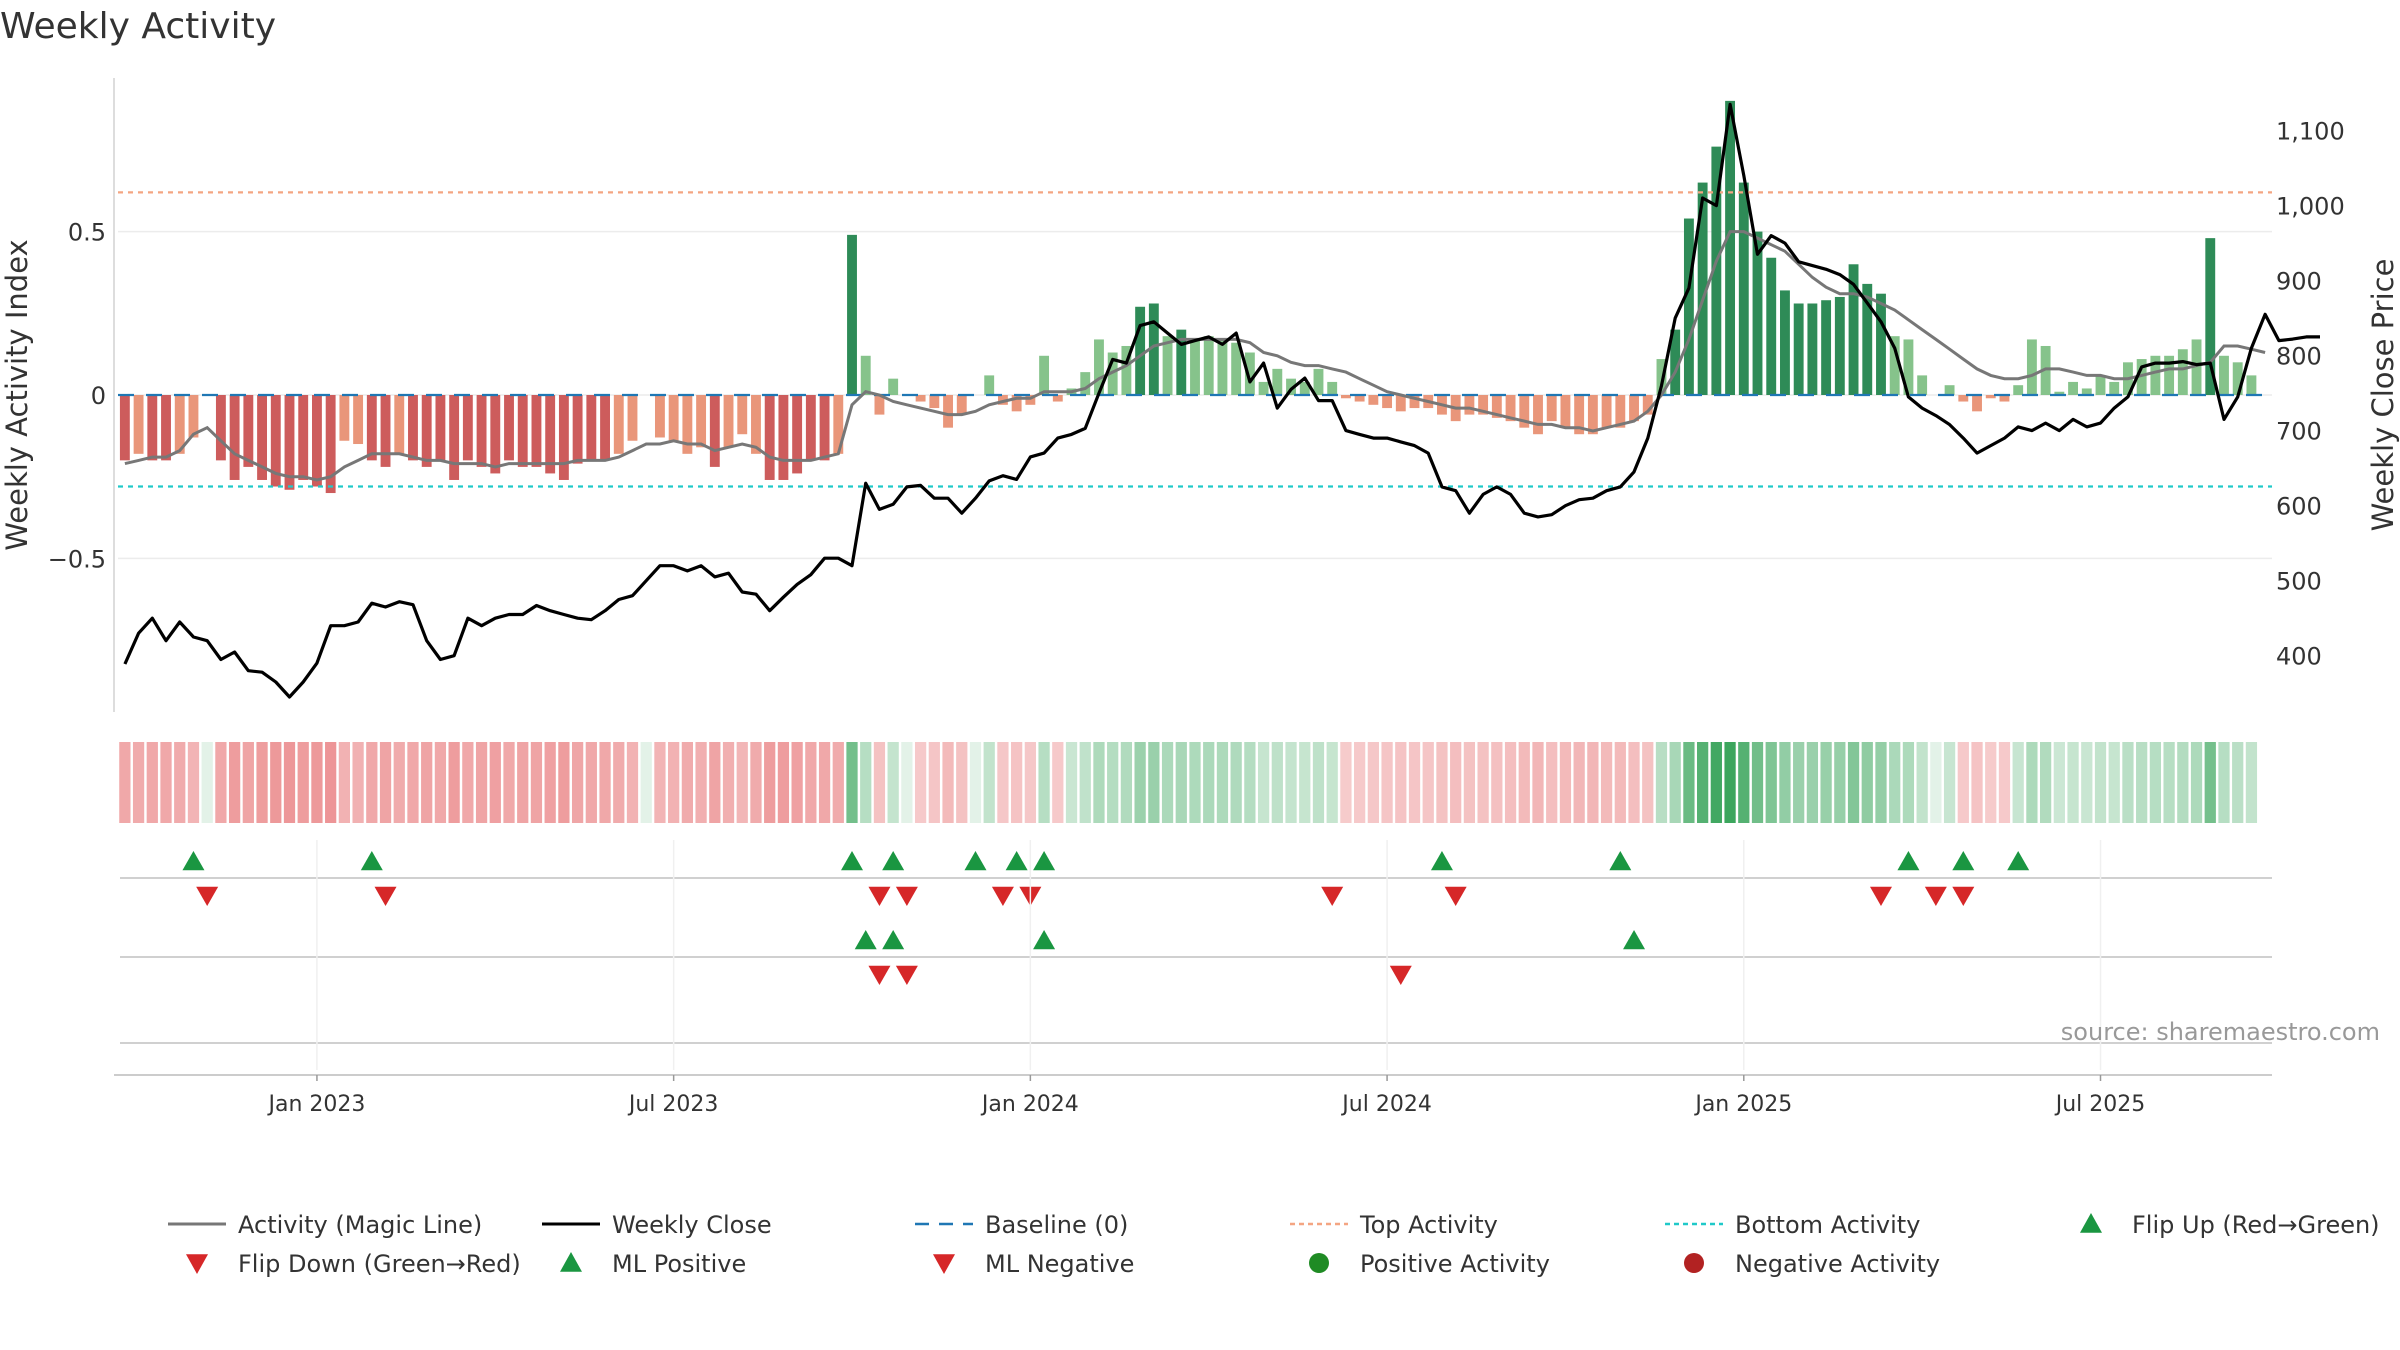 This screenshot has height=1350, width=2400. What do you see at coordinates (1029, 1104) in the screenshot?
I see `x-tick-label: Jan 2024` at bounding box center [1029, 1104].